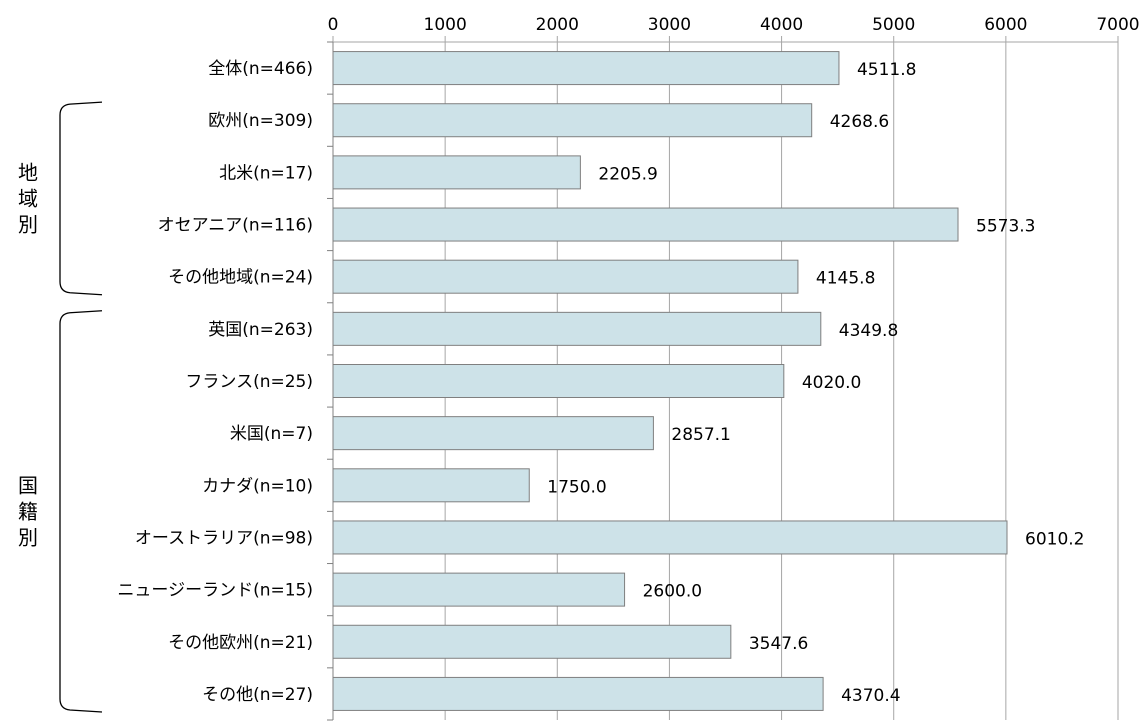  Describe the element at coordinates (1054, 539) in the screenshot. I see `data-label: 6010.2` at that location.